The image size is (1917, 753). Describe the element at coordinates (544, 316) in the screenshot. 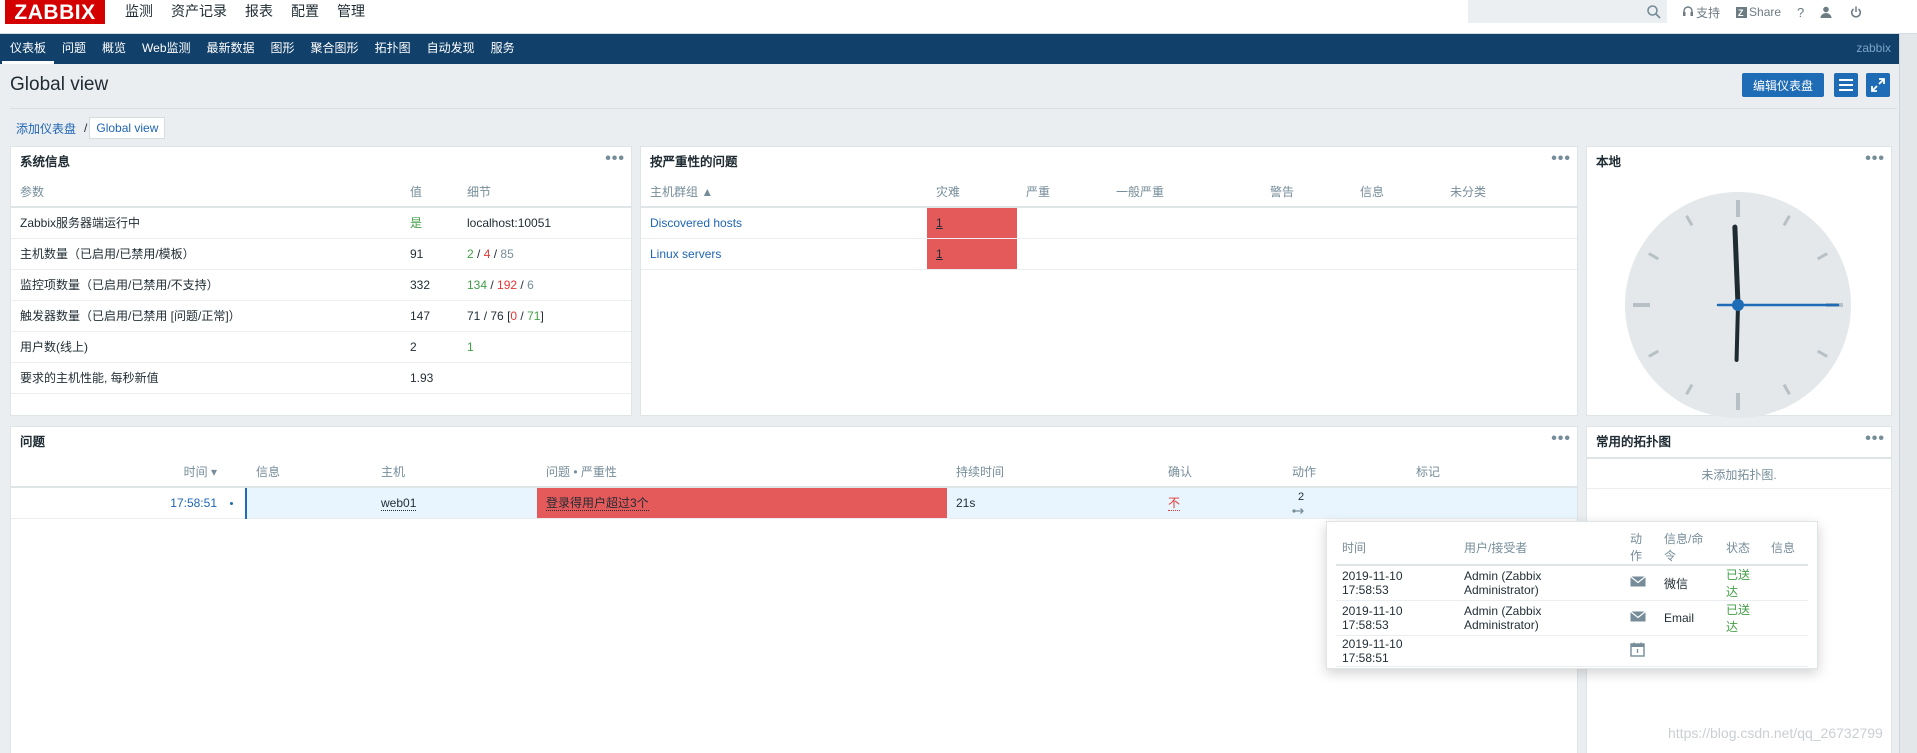

I see `detail-cell: 71 / 76 [0 / 71]` at that location.